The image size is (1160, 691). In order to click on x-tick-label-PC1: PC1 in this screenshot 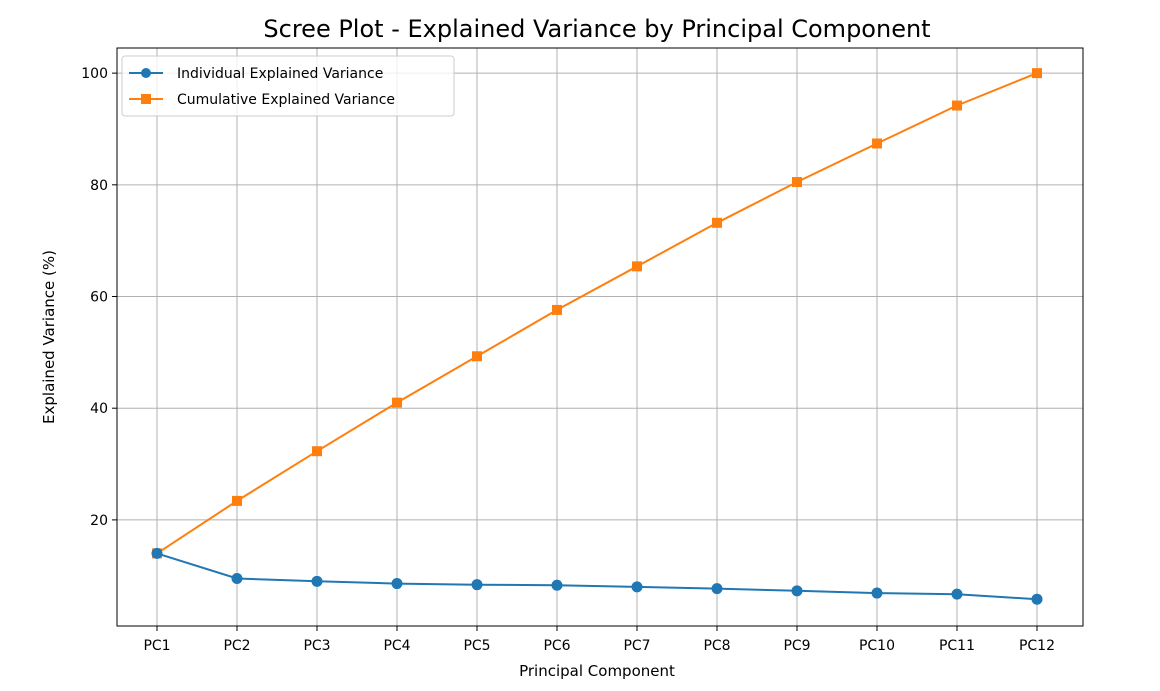, I will do `click(156, 646)`.